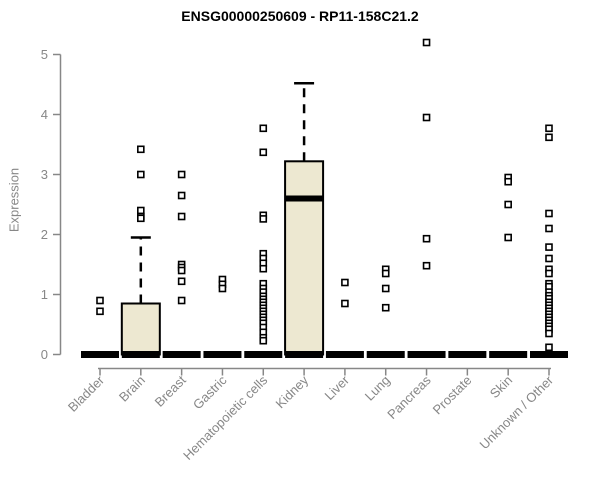 This screenshot has width=600, height=500. I want to click on x-category-label: Pancreas, so click(409, 397).